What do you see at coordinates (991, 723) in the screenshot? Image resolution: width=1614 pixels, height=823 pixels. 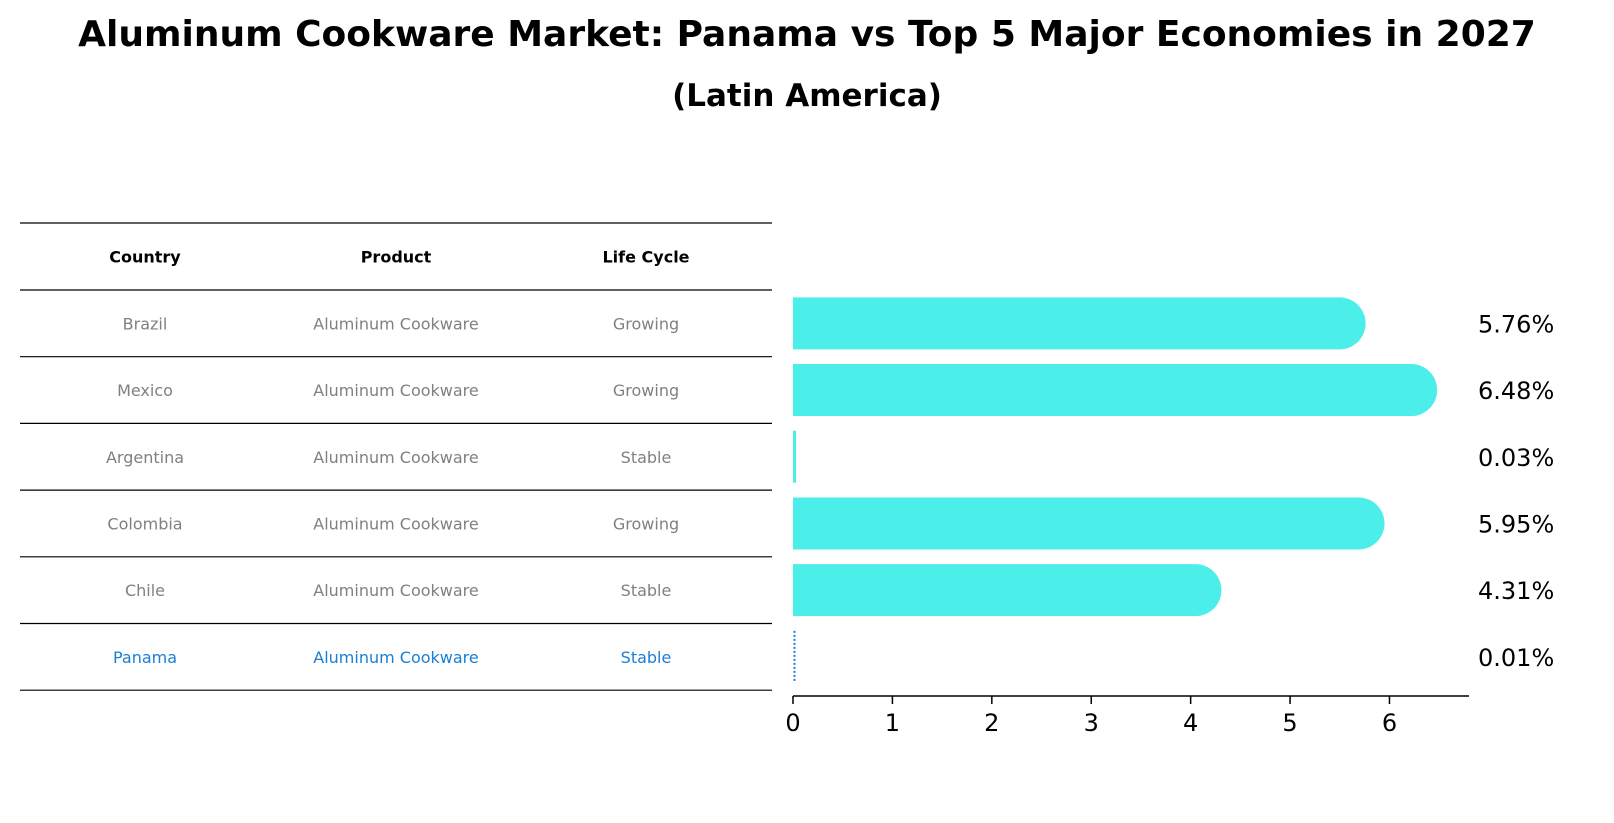 I see `x-tick-label: 2` at bounding box center [991, 723].